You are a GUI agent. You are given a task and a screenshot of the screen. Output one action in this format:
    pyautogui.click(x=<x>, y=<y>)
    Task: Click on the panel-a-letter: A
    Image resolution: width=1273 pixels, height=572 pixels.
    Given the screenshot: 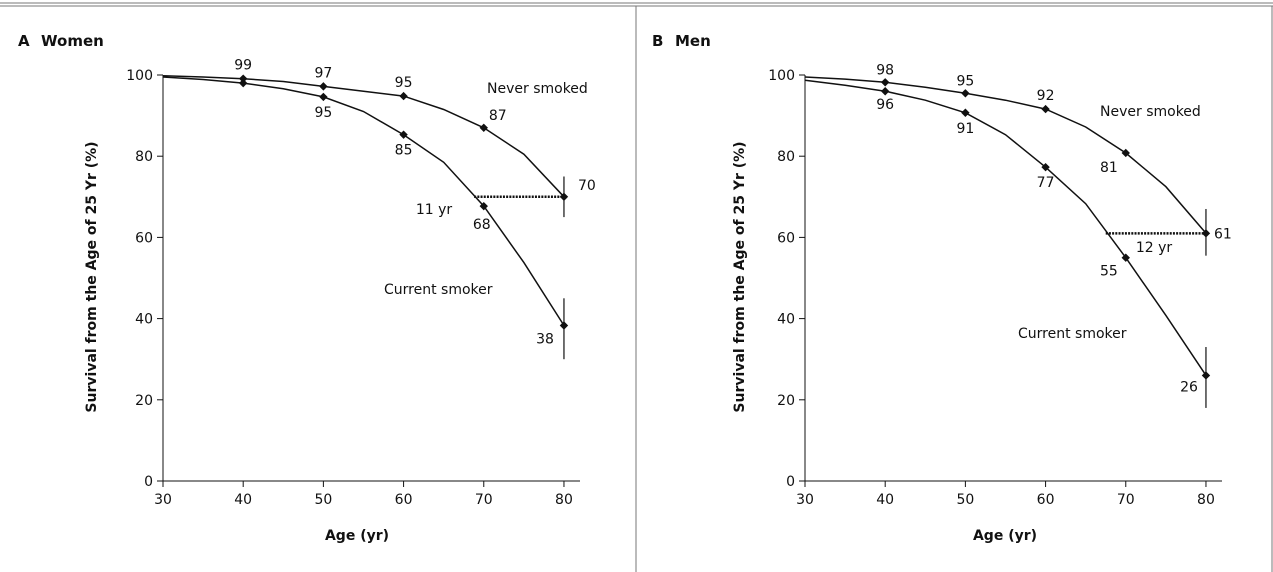 What is the action you would take?
    pyautogui.click(x=24, y=41)
    